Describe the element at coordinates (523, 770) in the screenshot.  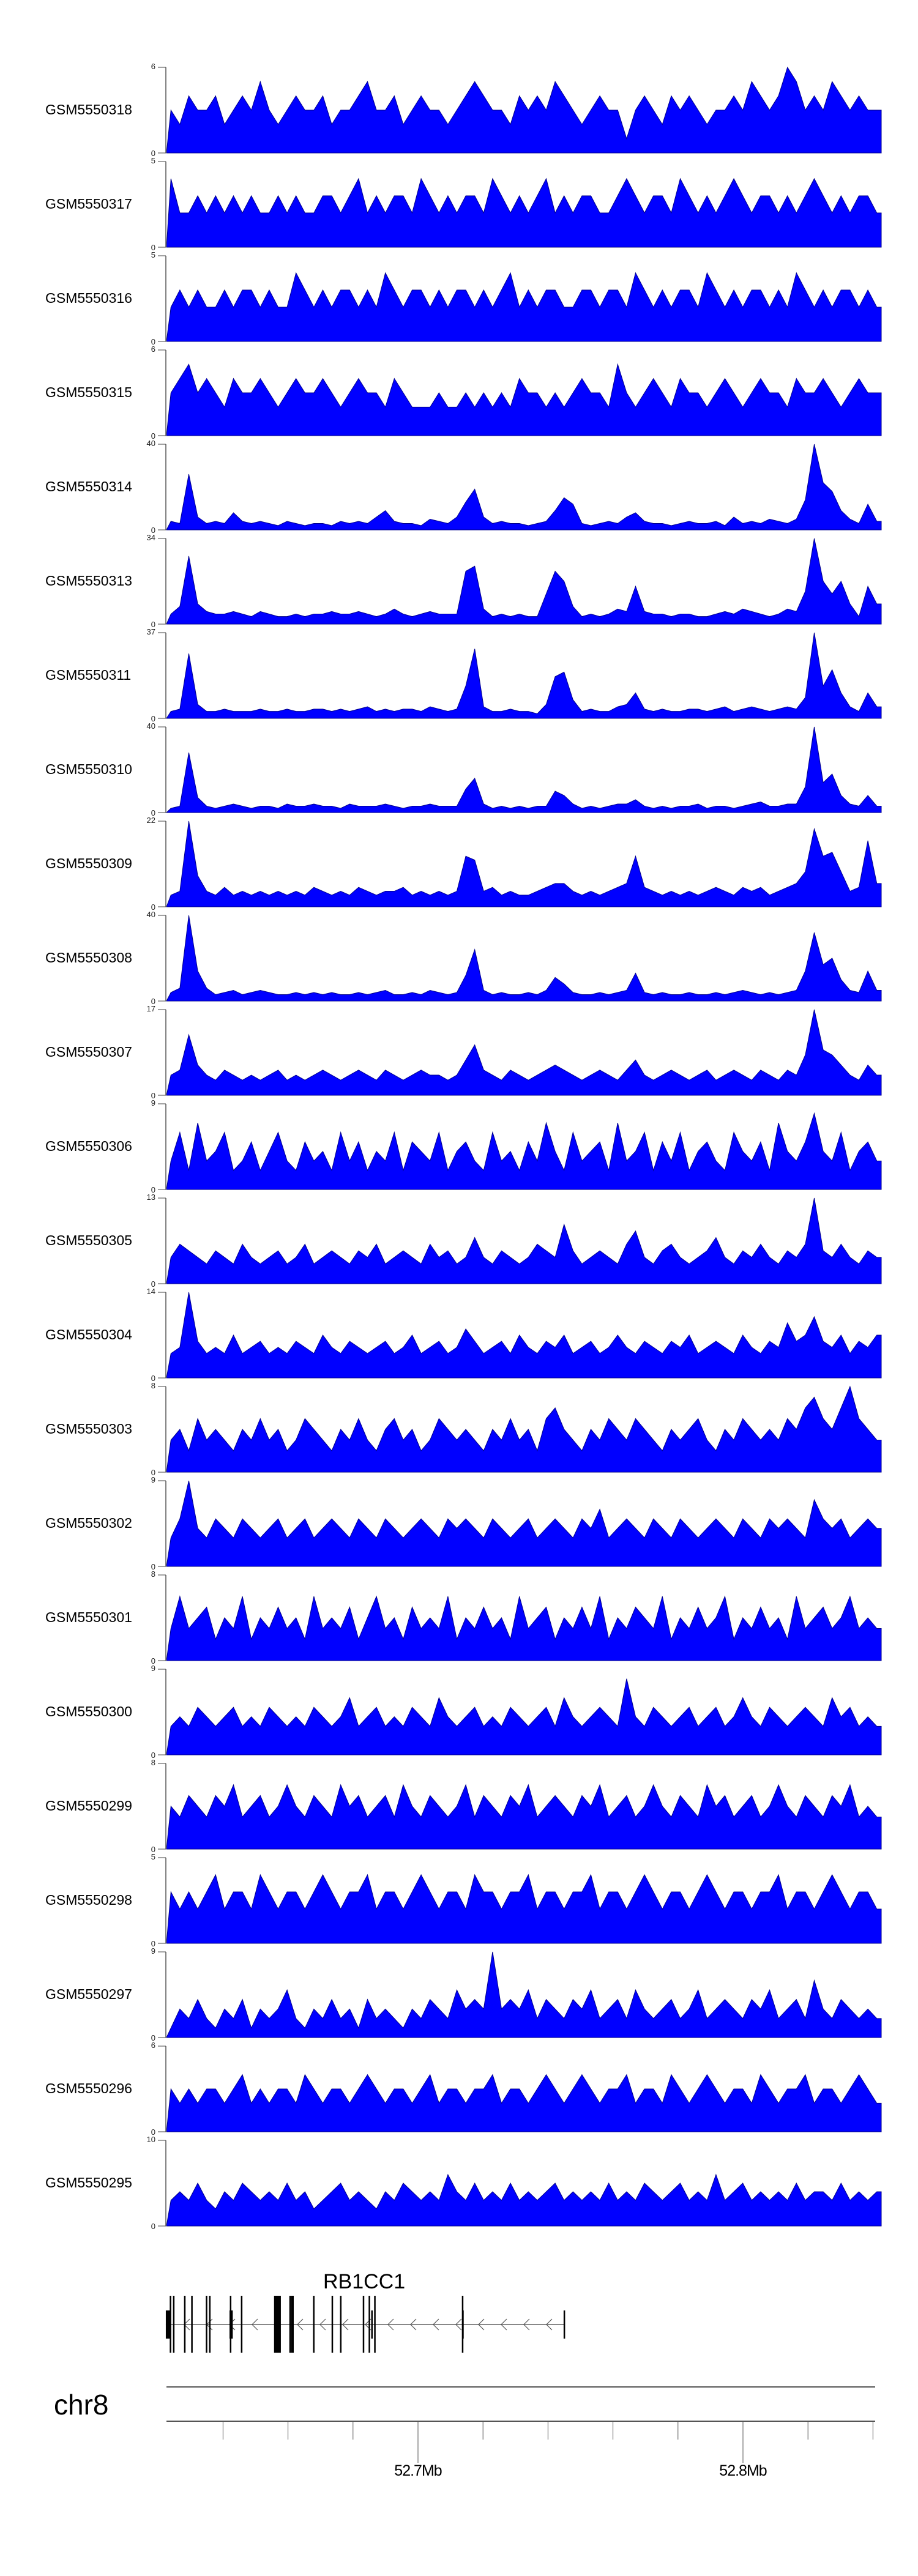
I see `signal-area-GSM5550310` at that location.